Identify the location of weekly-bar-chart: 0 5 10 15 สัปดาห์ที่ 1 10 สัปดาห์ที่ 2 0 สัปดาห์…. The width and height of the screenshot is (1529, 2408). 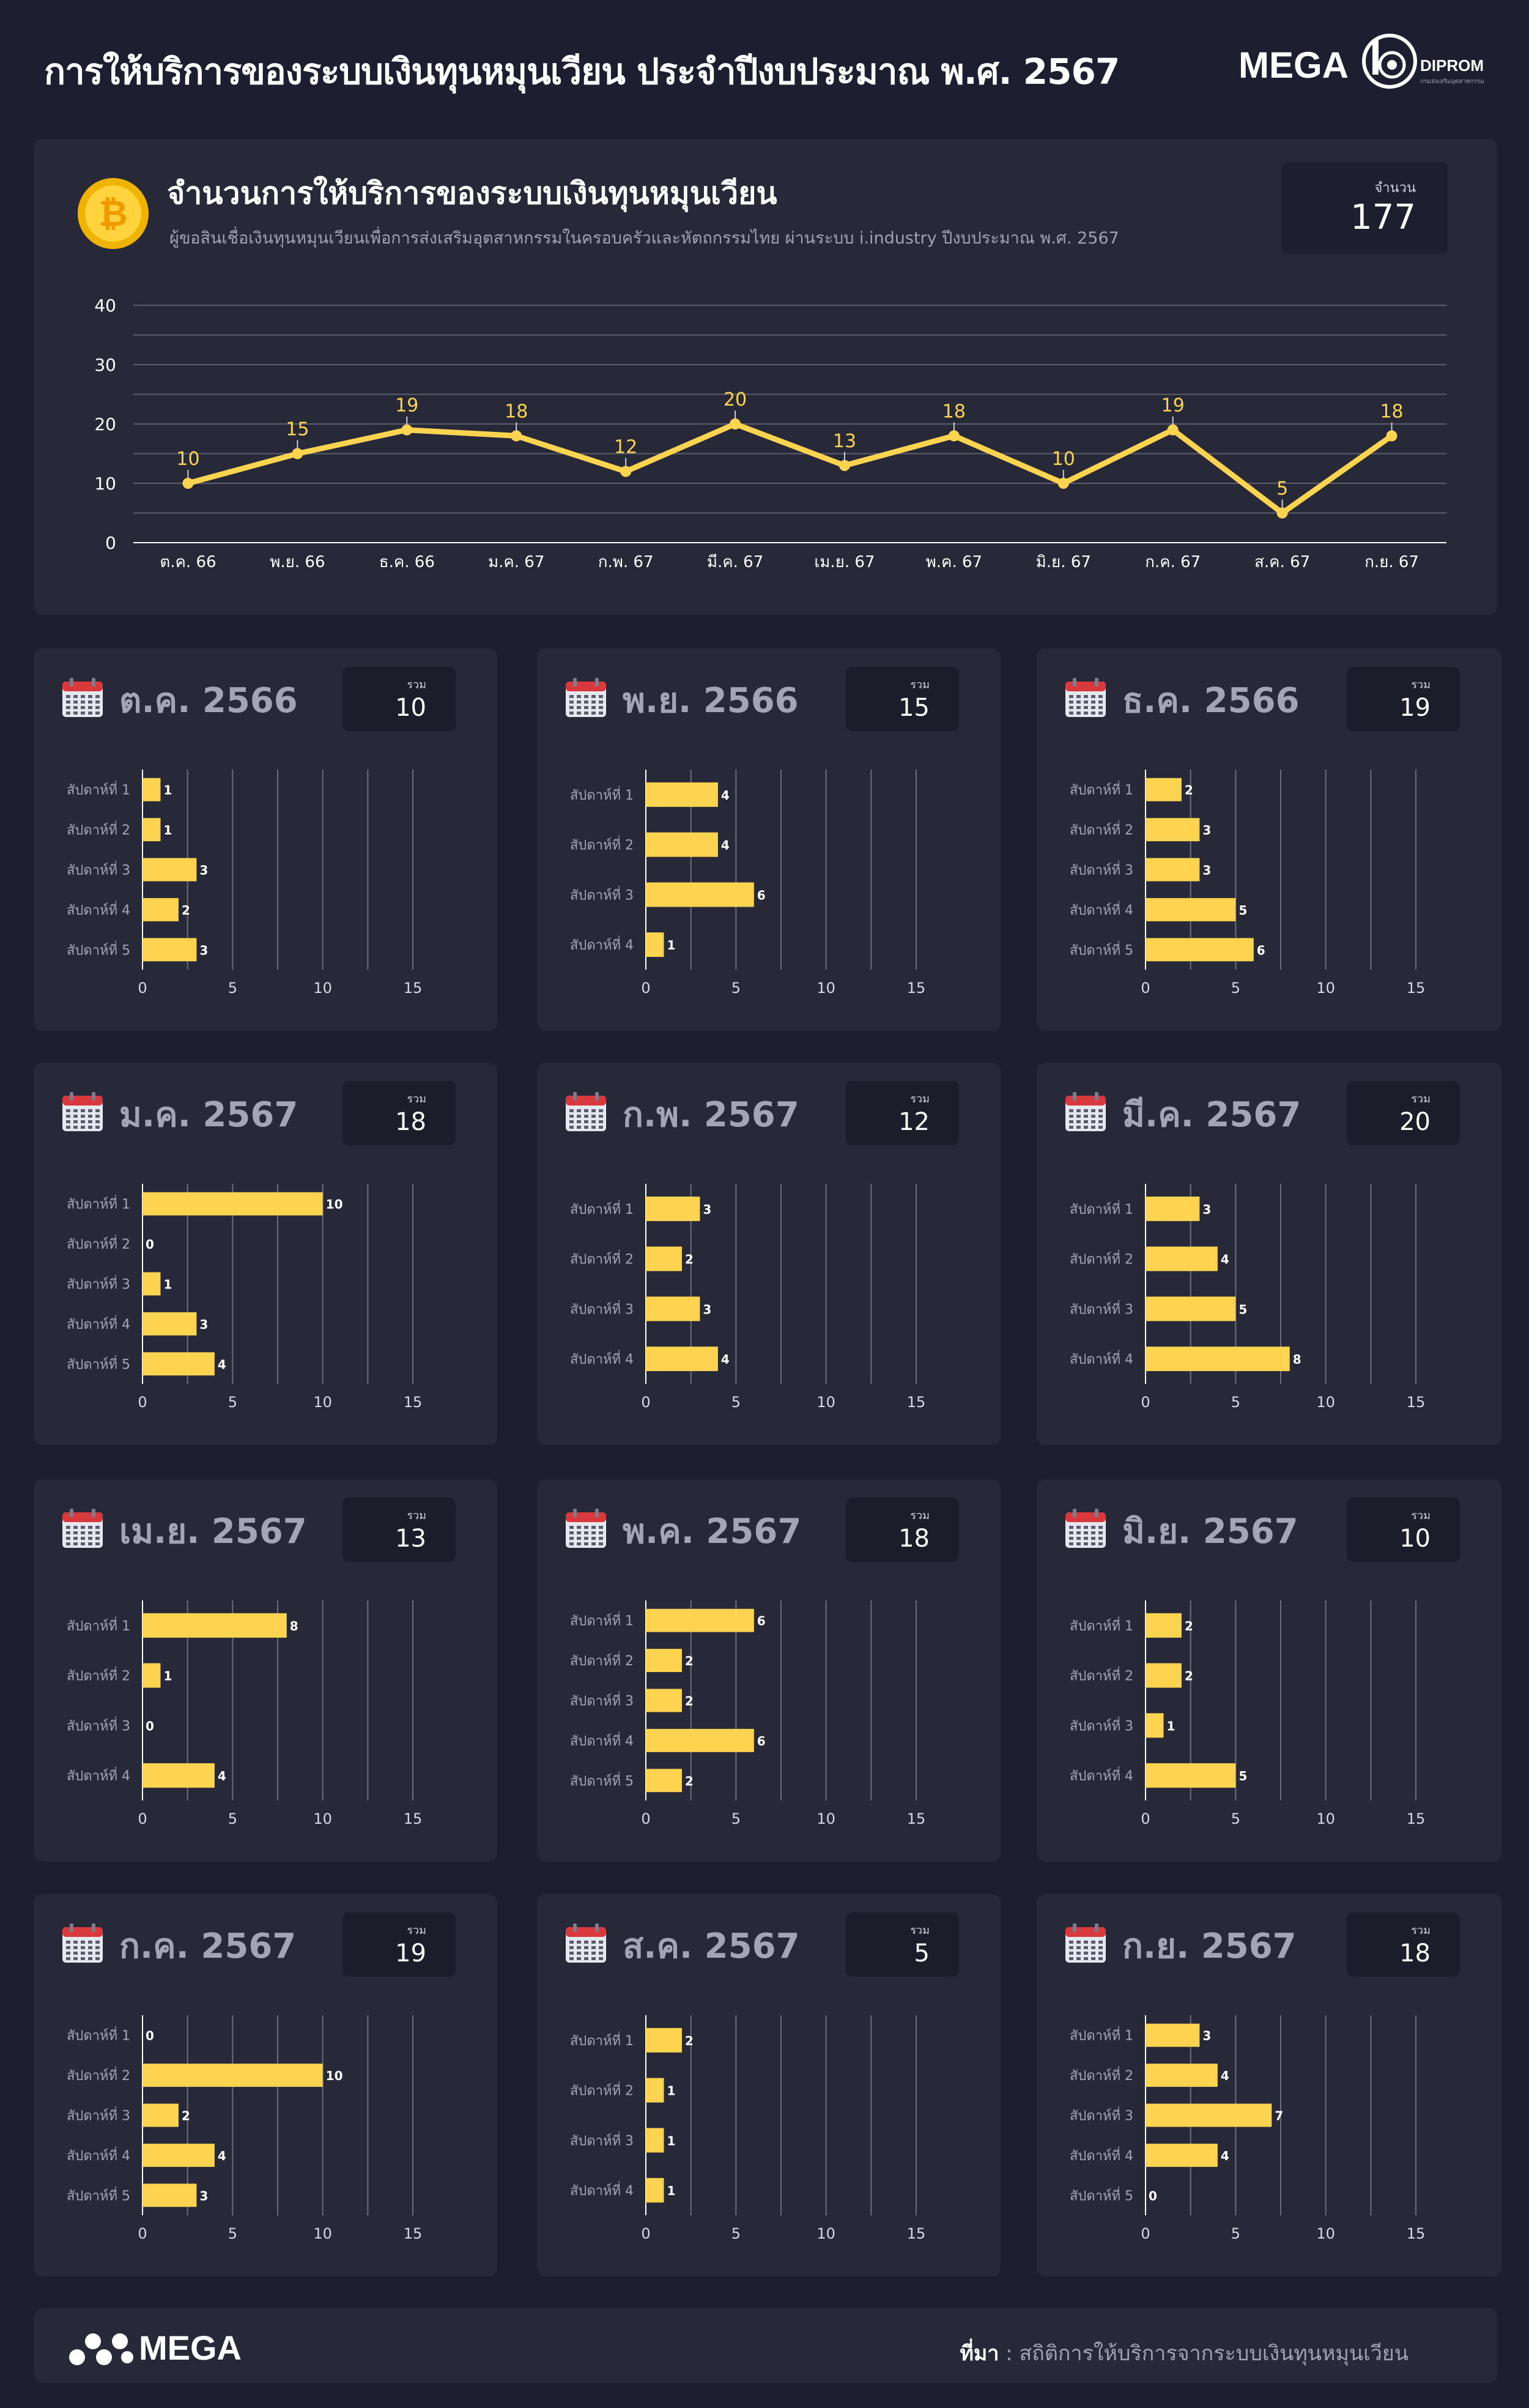
(244, 1298).